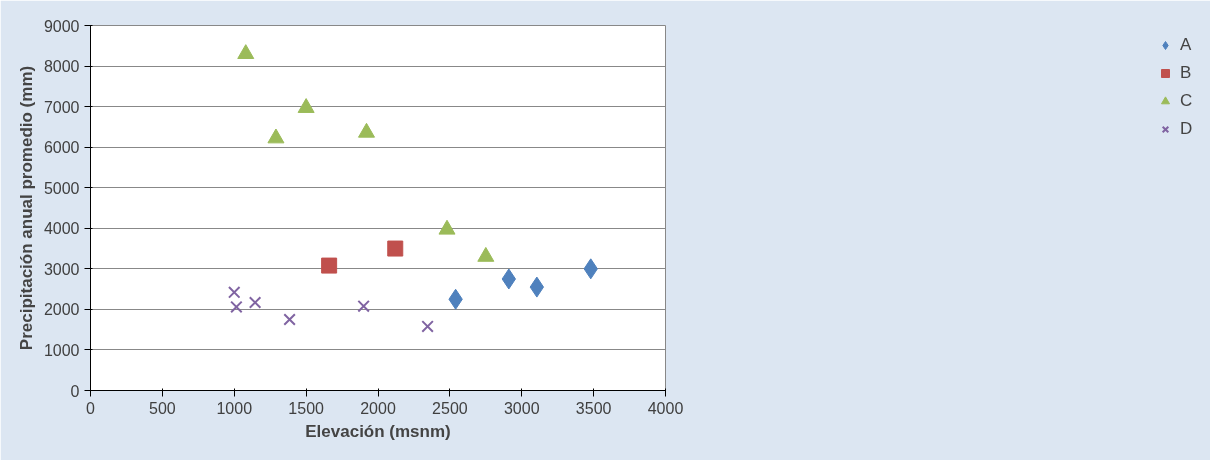  Describe the element at coordinates (1187, 101) in the screenshot. I see `legend-label: C` at that location.